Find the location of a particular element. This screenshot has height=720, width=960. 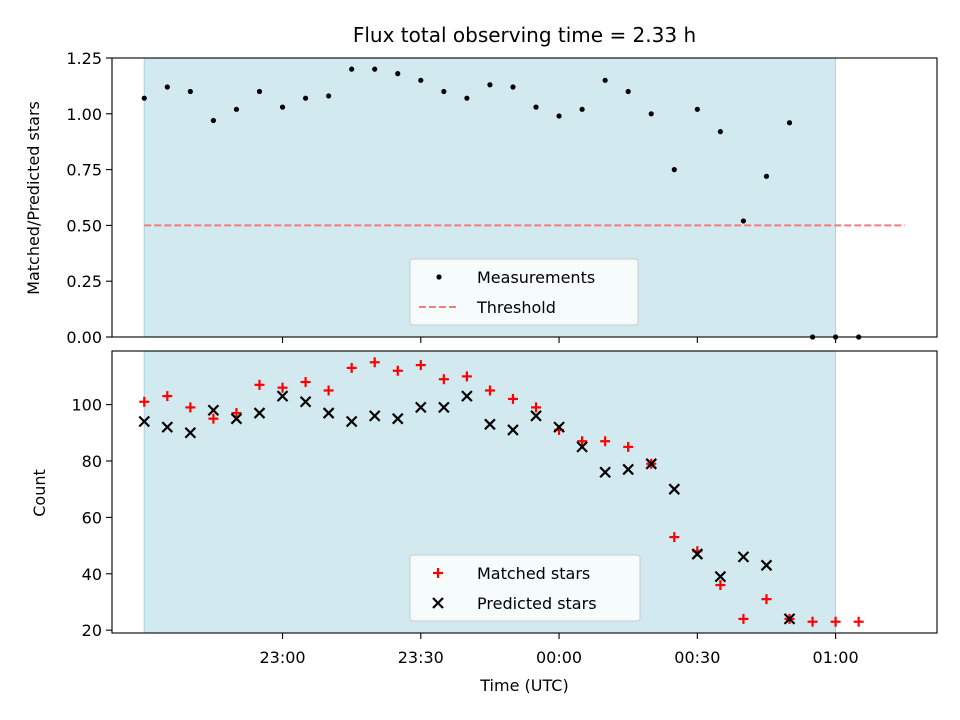

y-tick-label: 60 is located at coordinates (92, 517).